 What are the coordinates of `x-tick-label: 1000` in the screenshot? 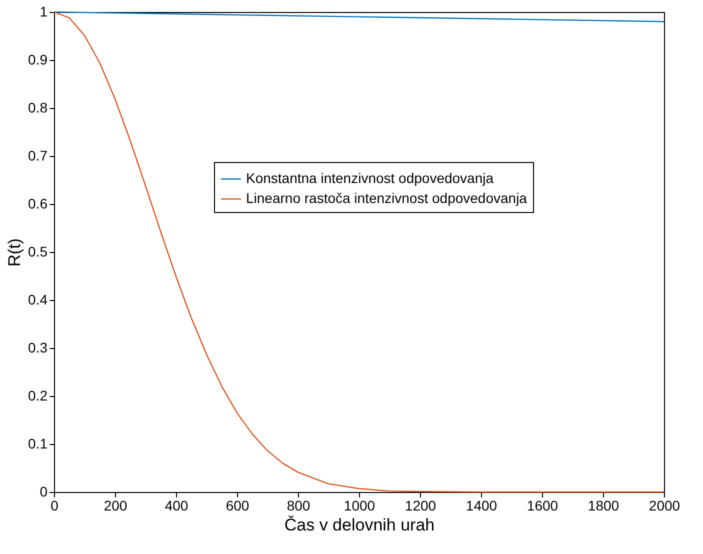 It's located at (360, 506).